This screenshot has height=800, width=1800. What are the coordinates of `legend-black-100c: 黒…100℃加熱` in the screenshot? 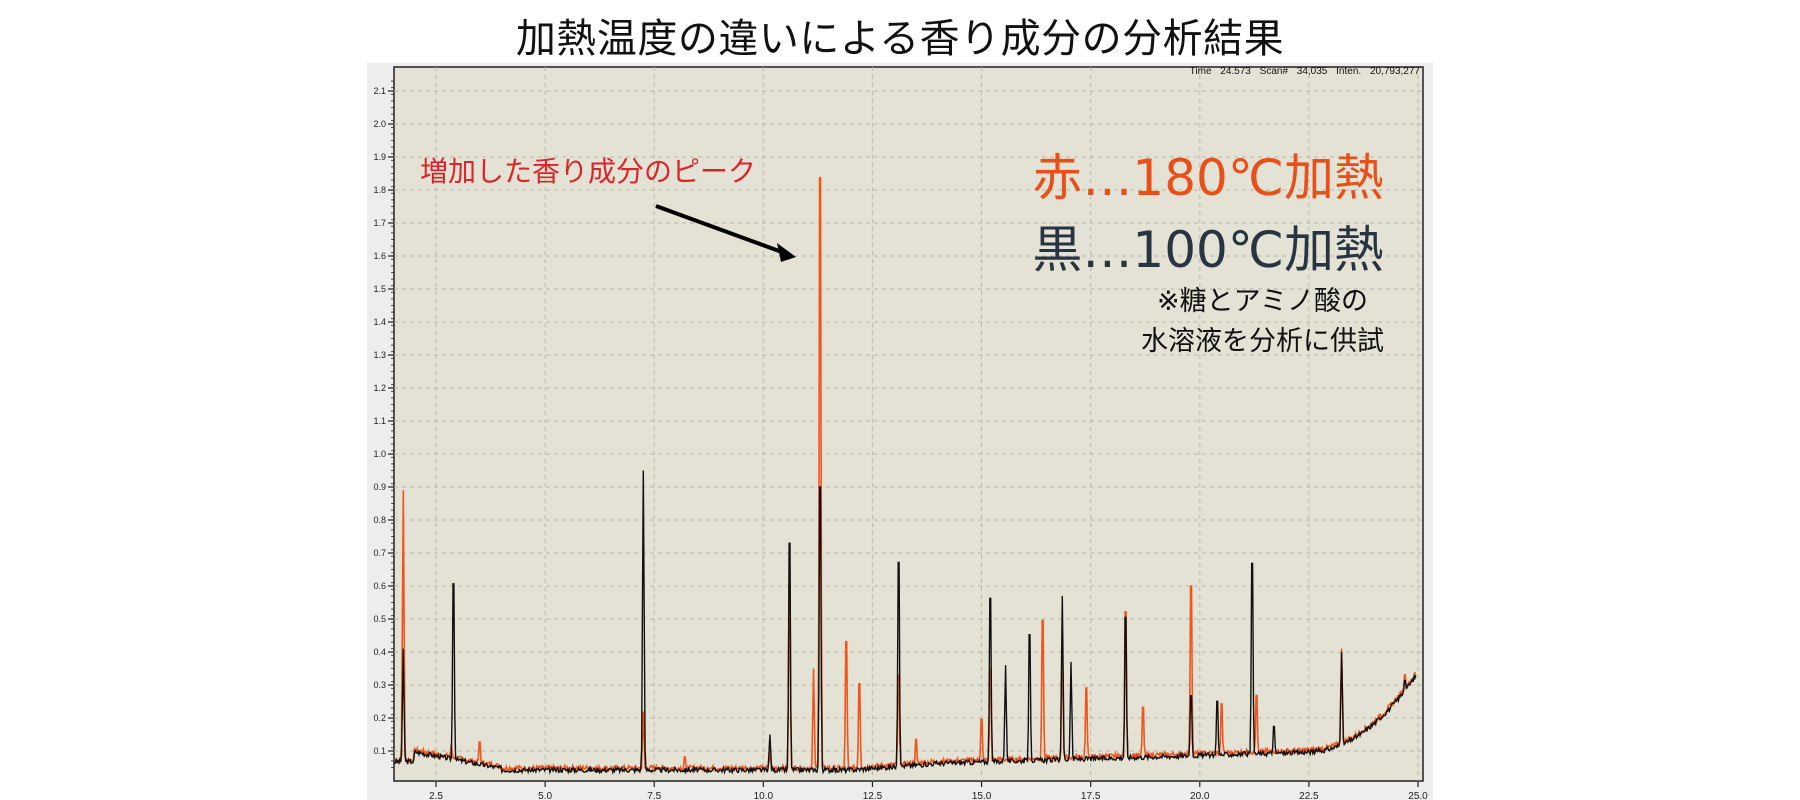 It's located at (1208, 250).